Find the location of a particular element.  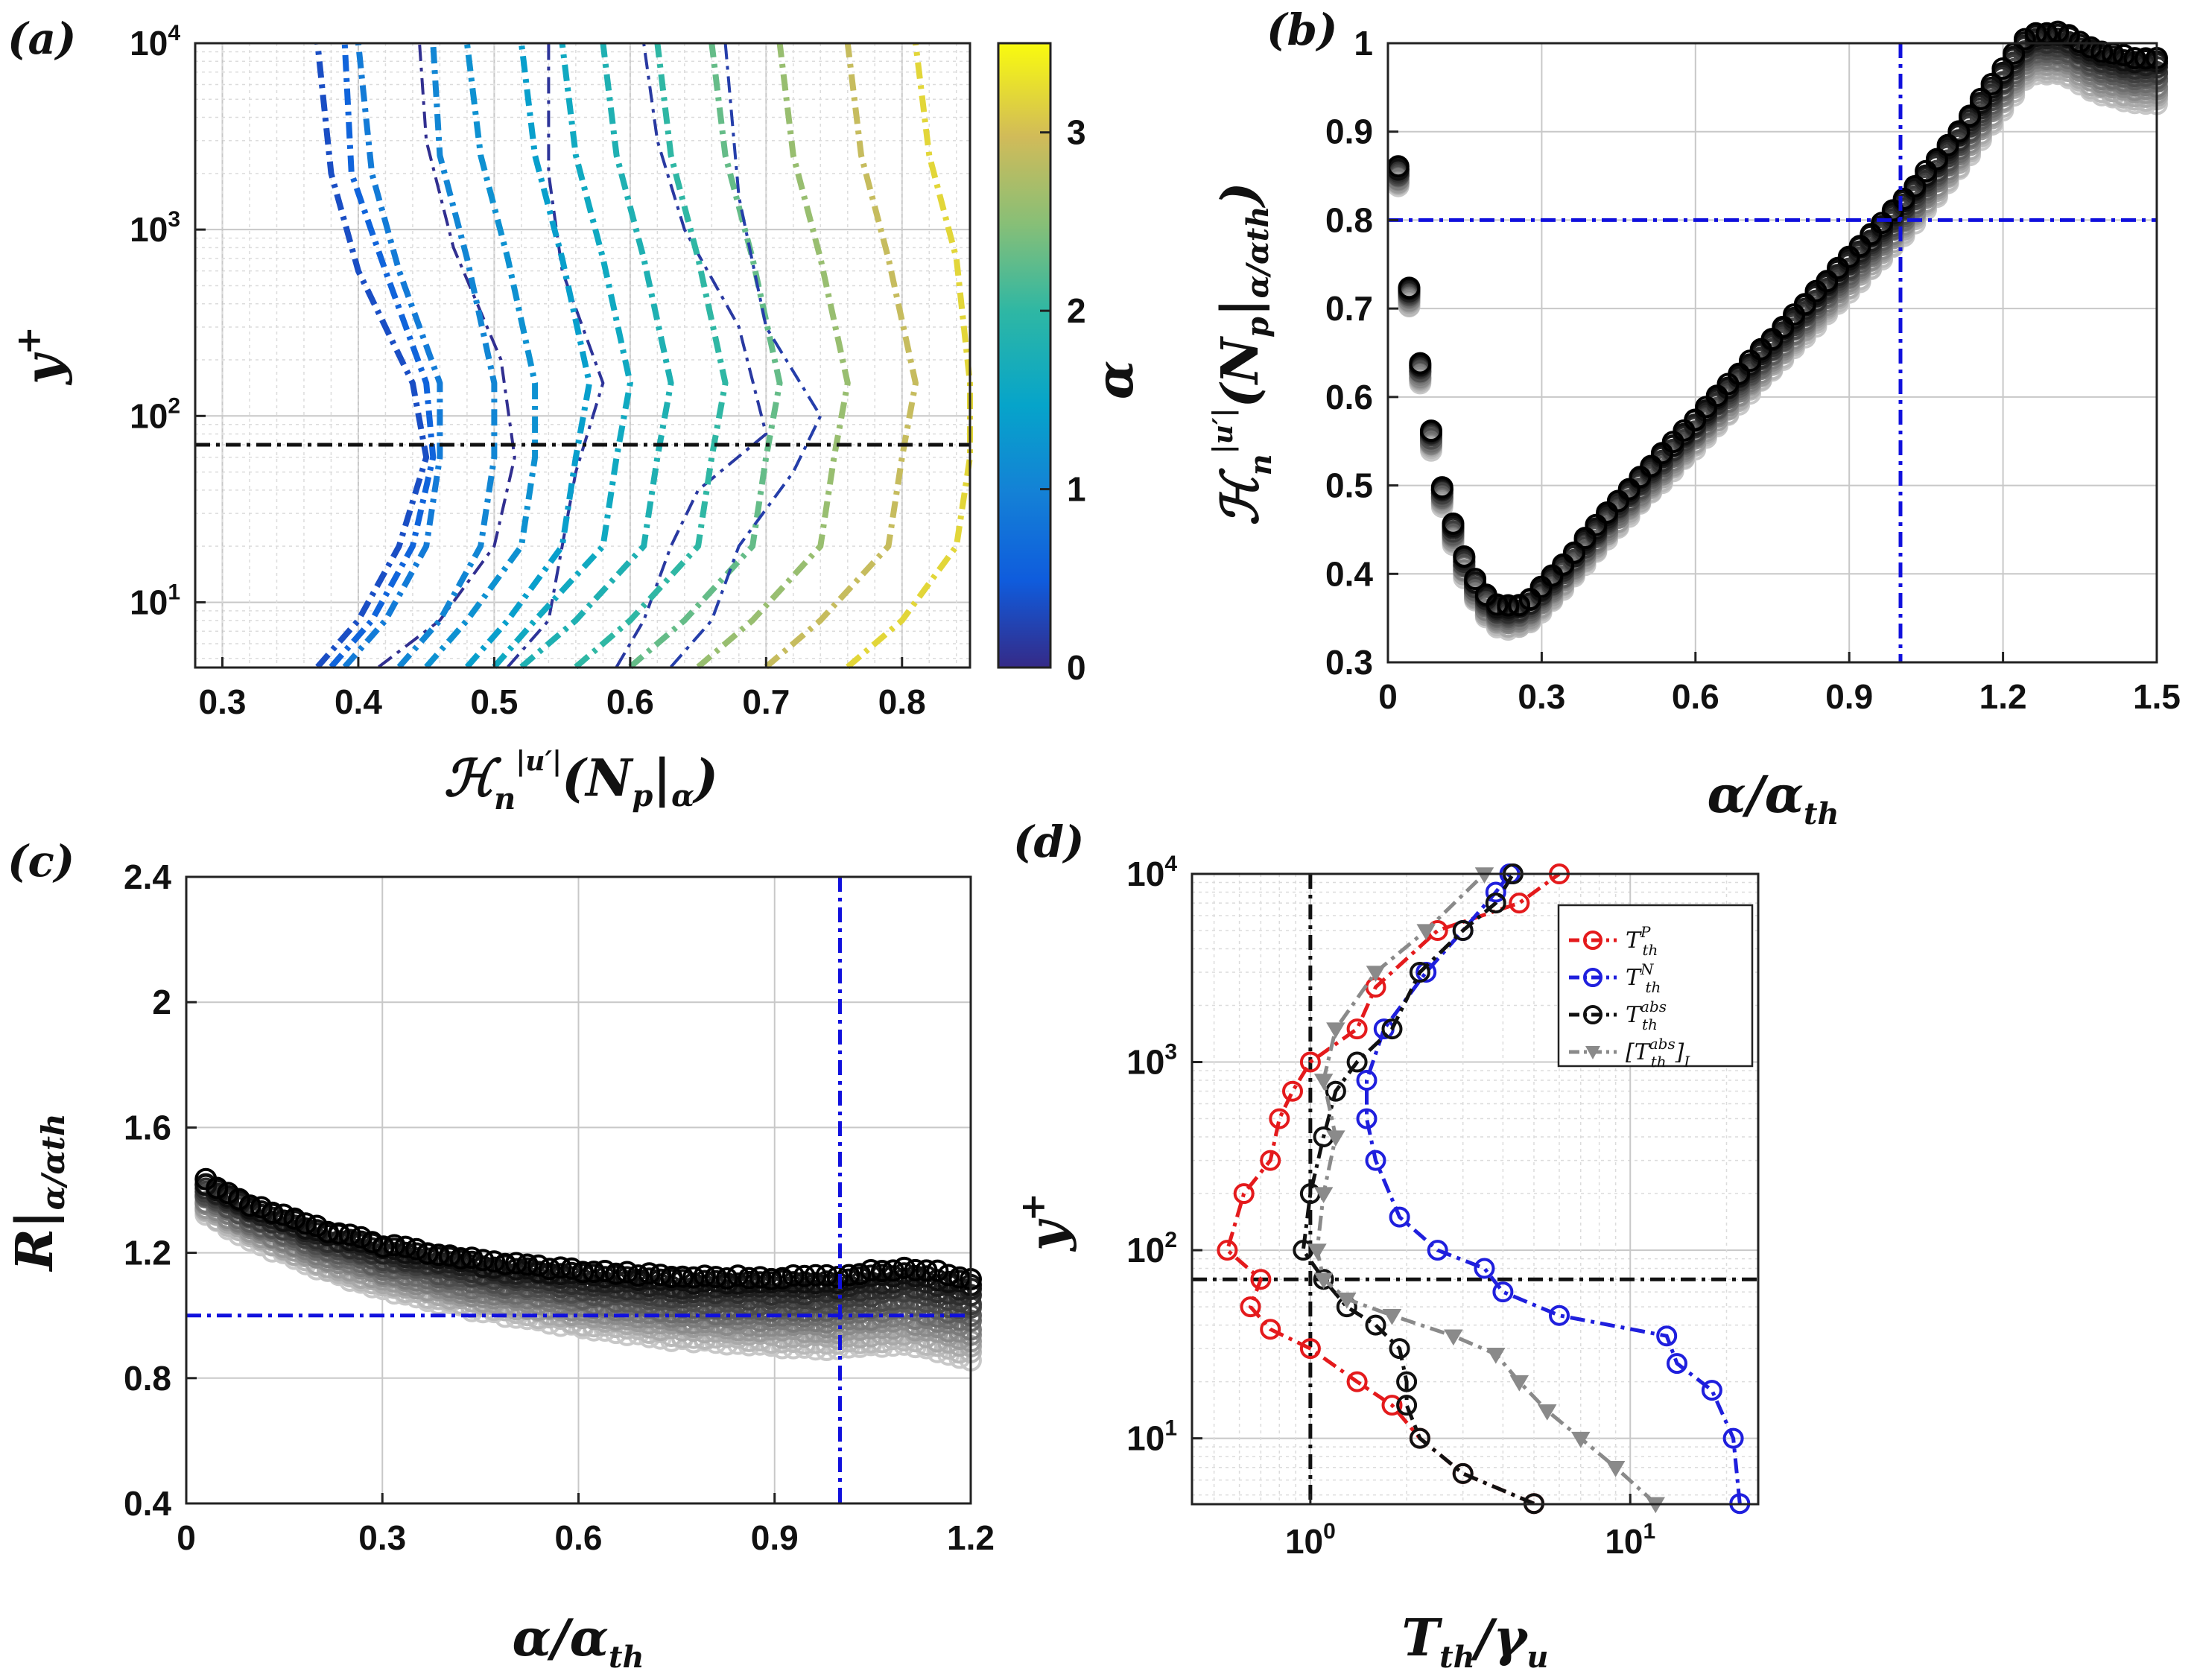

a-ytick-label-2: 10³ is located at coordinates (155, 228).